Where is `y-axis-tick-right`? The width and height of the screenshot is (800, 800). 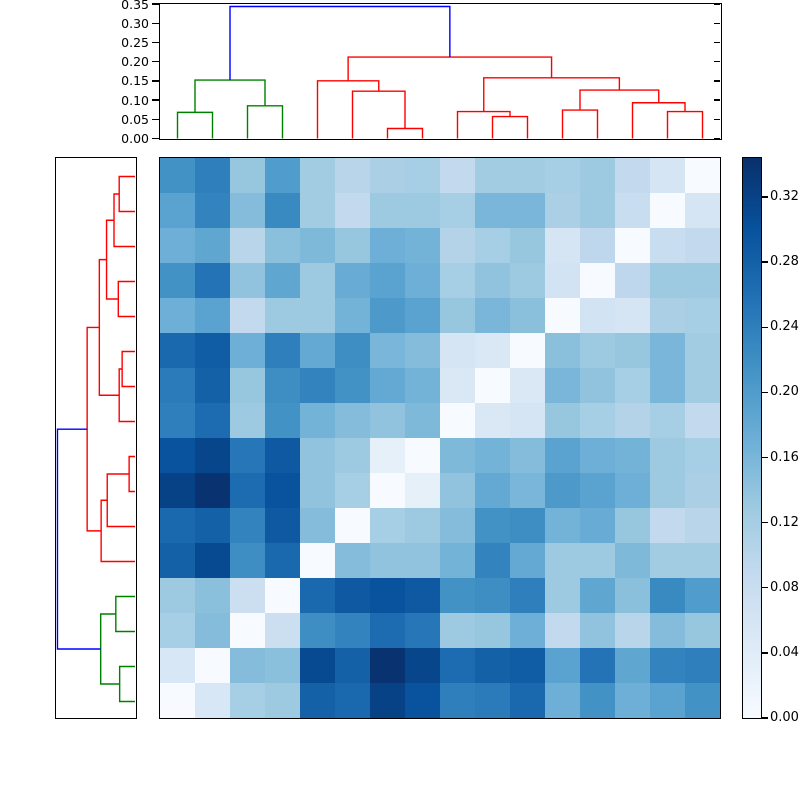 y-axis-tick-right is located at coordinates (716, 23).